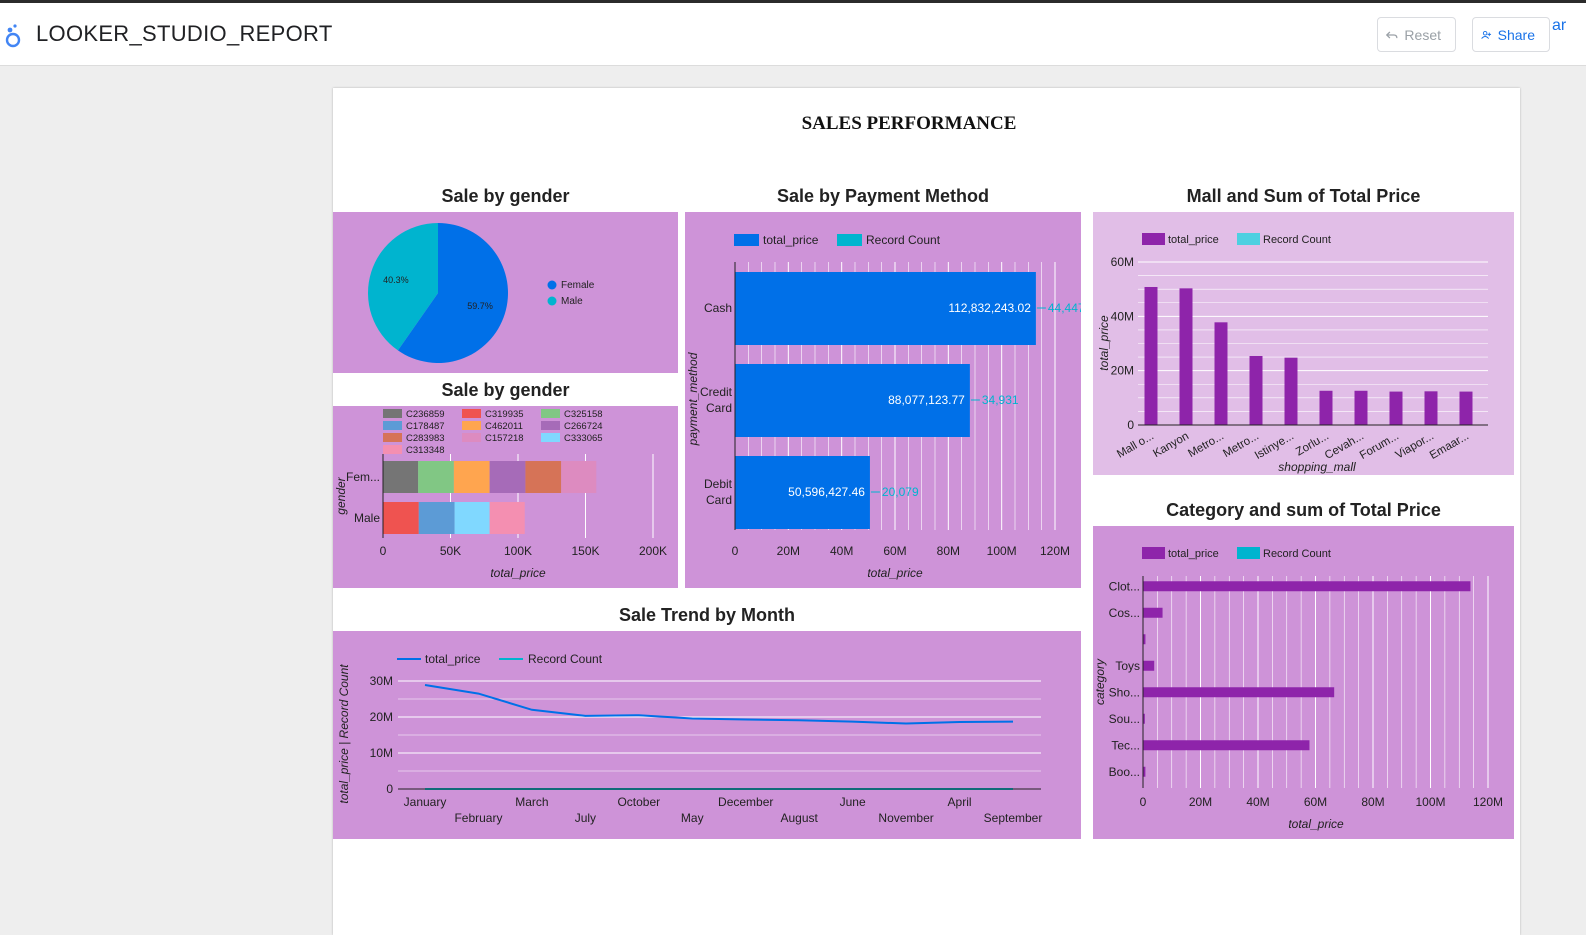  Describe the element at coordinates (989, 308) in the screenshot. I see `bar-value-label: 112,832,243.02` at that location.